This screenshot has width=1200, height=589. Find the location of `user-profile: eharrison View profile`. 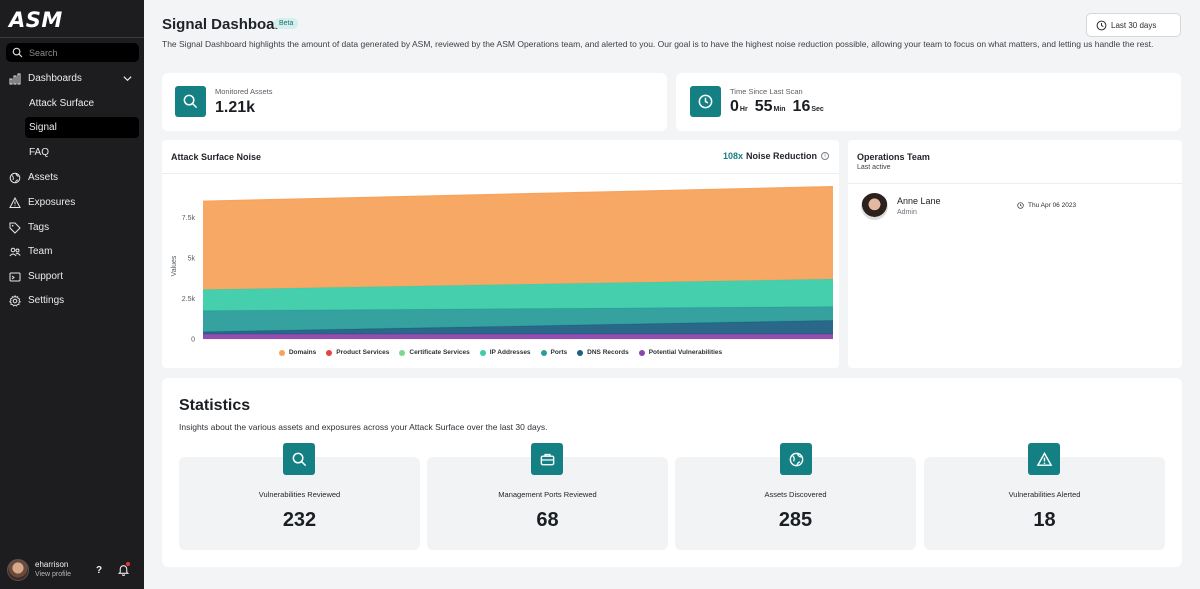

user-profile: eharrison View profile is located at coordinates (72, 570).